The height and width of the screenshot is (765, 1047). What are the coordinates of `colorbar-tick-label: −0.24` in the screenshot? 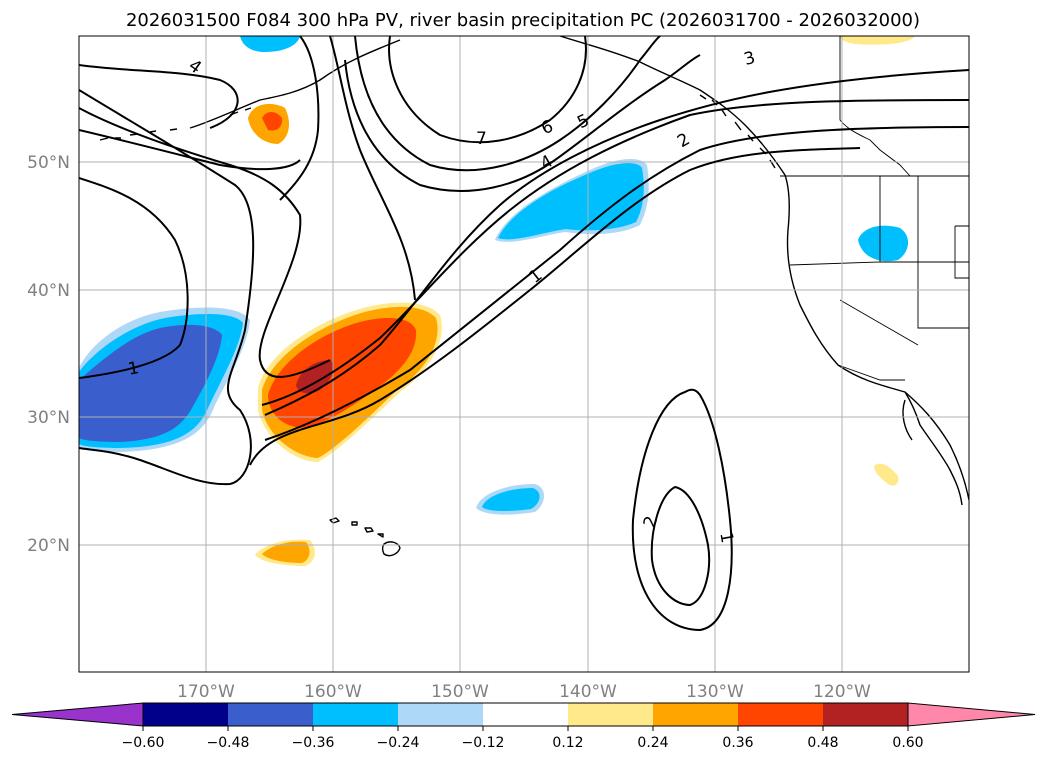 It's located at (398, 743).